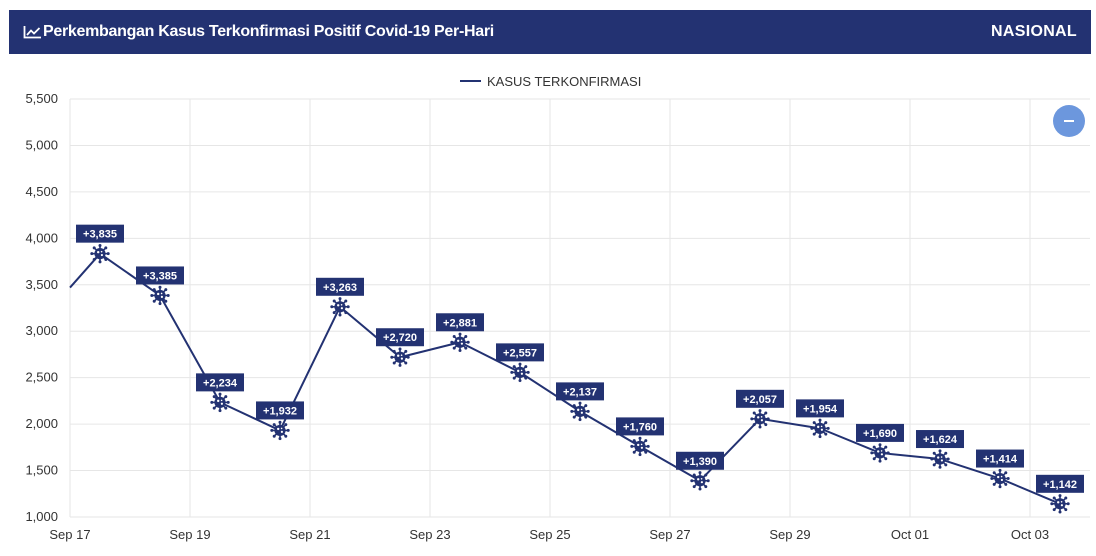 The image size is (1096, 556). What do you see at coordinates (820, 409) in the screenshot?
I see `data-label: +1,954` at bounding box center [820, 409].